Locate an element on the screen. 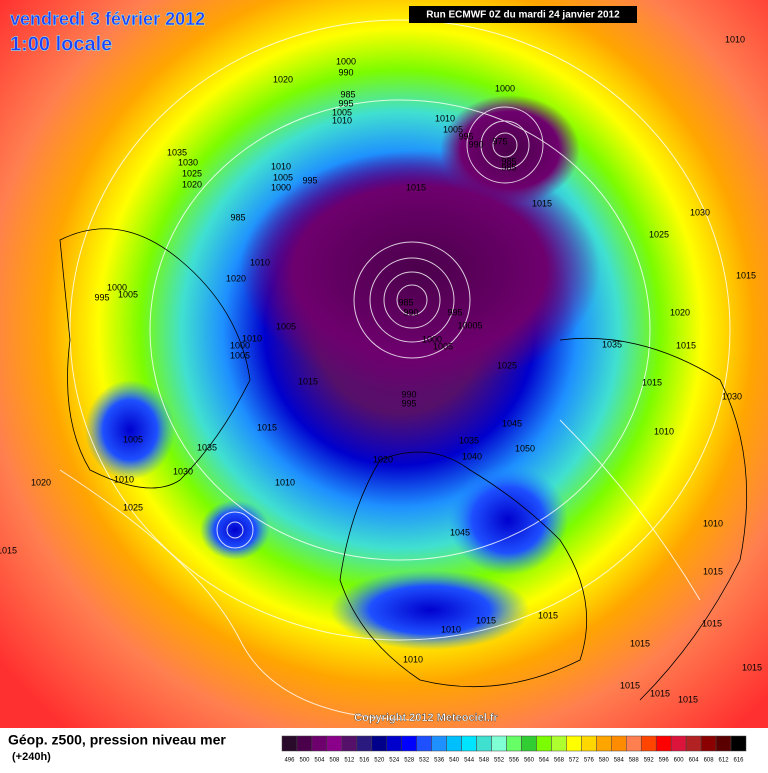 The width and height of the screenshot is (768, 773). run-label: Run ECMWF 0Z du mardi 24 janvier 2012 is located at coordinates (523, 15).